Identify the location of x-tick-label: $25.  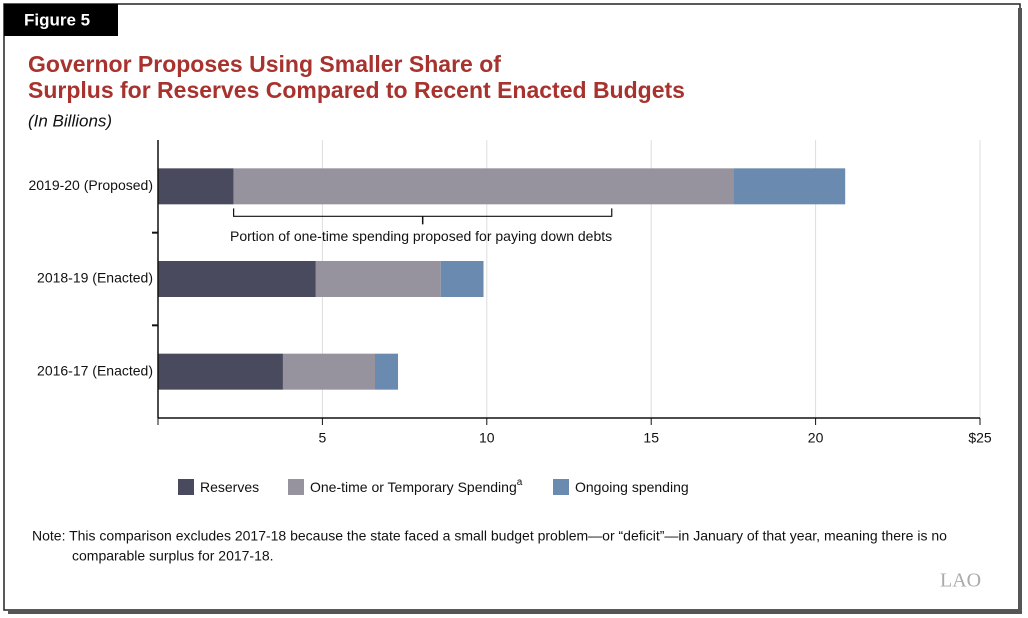
(980, 438).